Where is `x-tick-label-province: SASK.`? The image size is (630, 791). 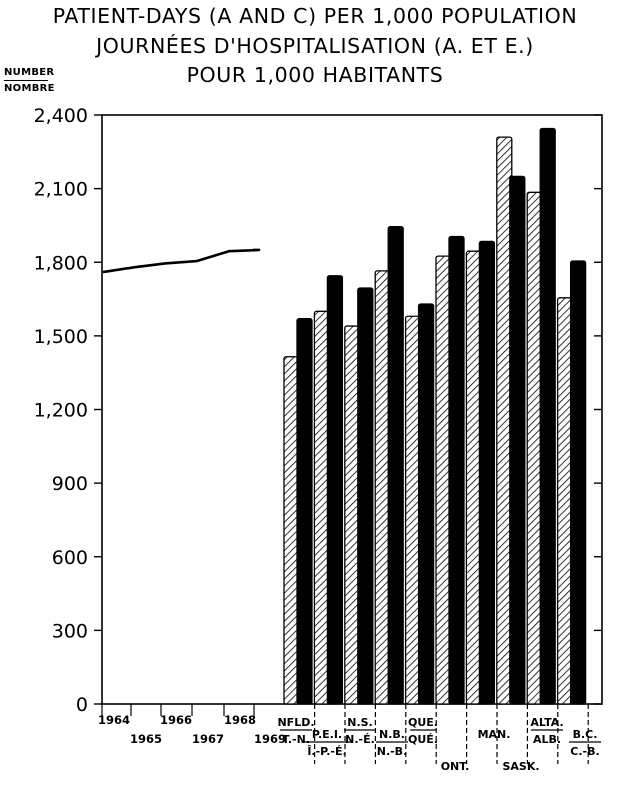 x-tick-label-province: SASK. is located at coordinates (520, 766).